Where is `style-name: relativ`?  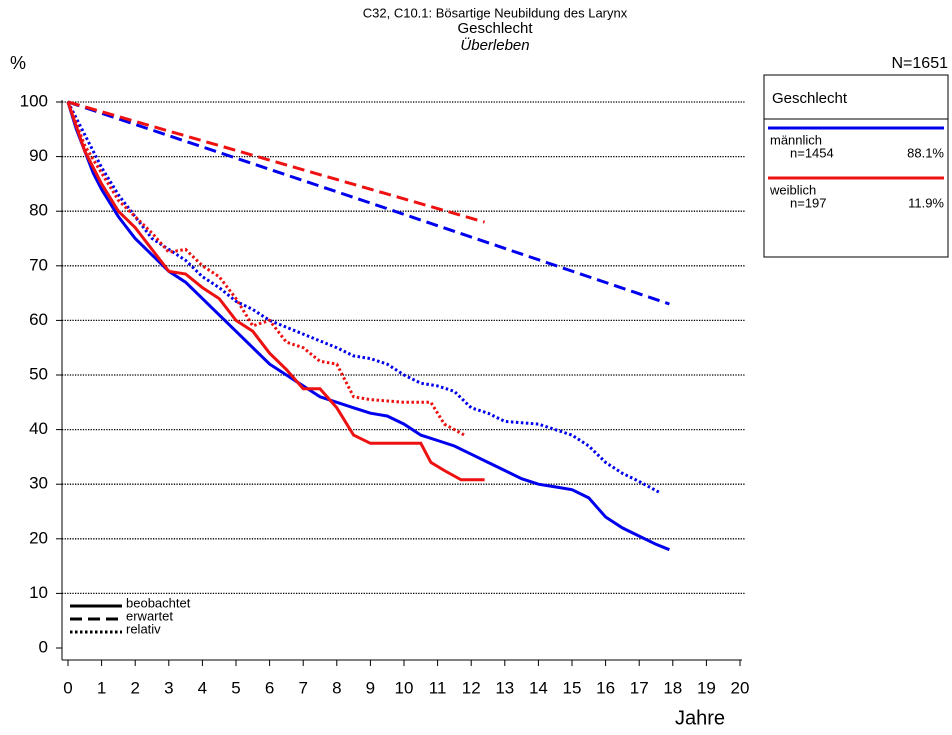 style-name: relativ is located at coordinates (143, 628).